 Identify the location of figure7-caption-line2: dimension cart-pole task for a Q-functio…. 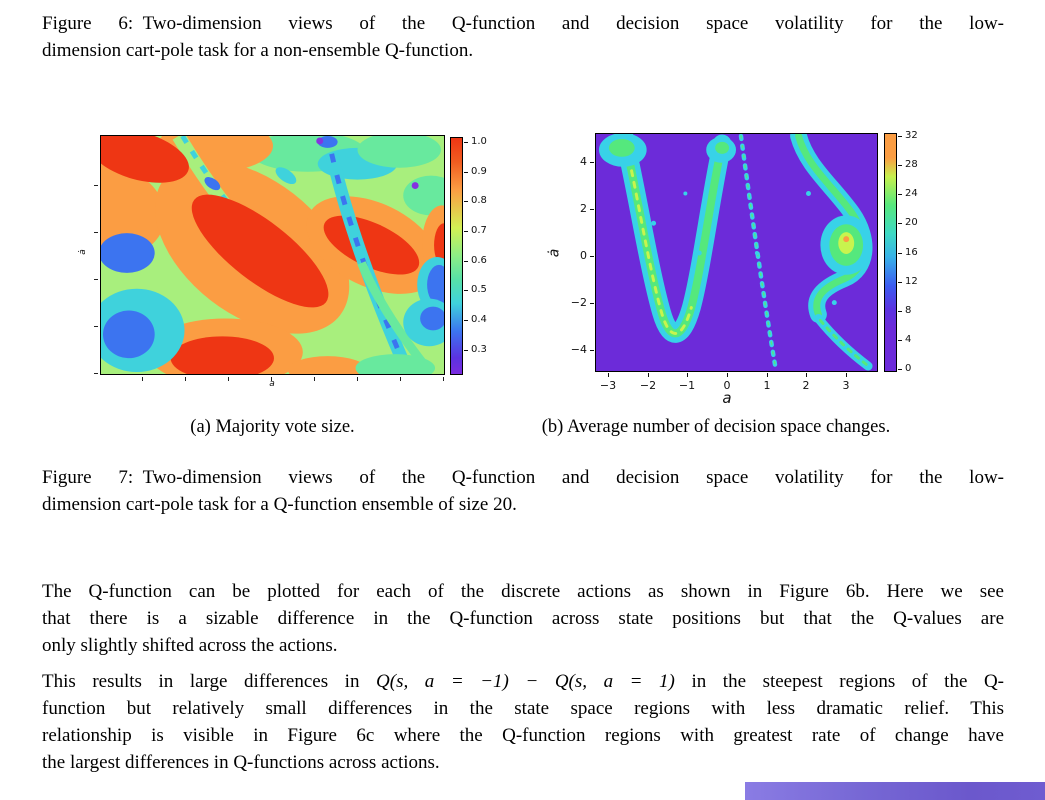
(279, 504).